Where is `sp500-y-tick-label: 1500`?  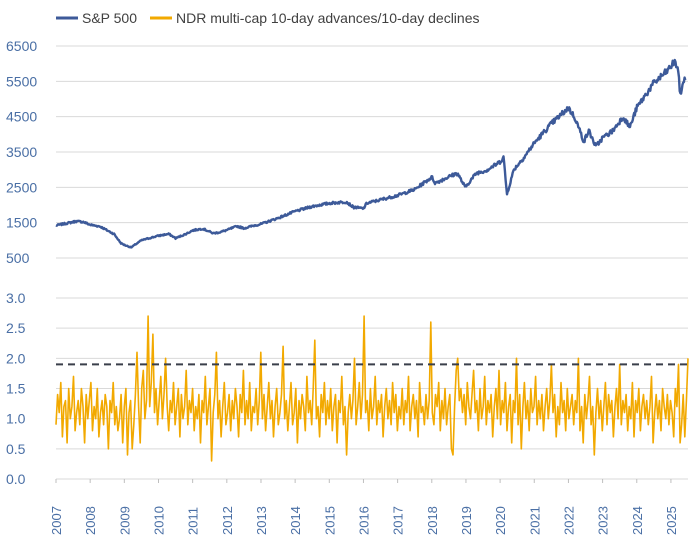
sp500-y-tick-label: 1500 is located at coordinates (21, 223).